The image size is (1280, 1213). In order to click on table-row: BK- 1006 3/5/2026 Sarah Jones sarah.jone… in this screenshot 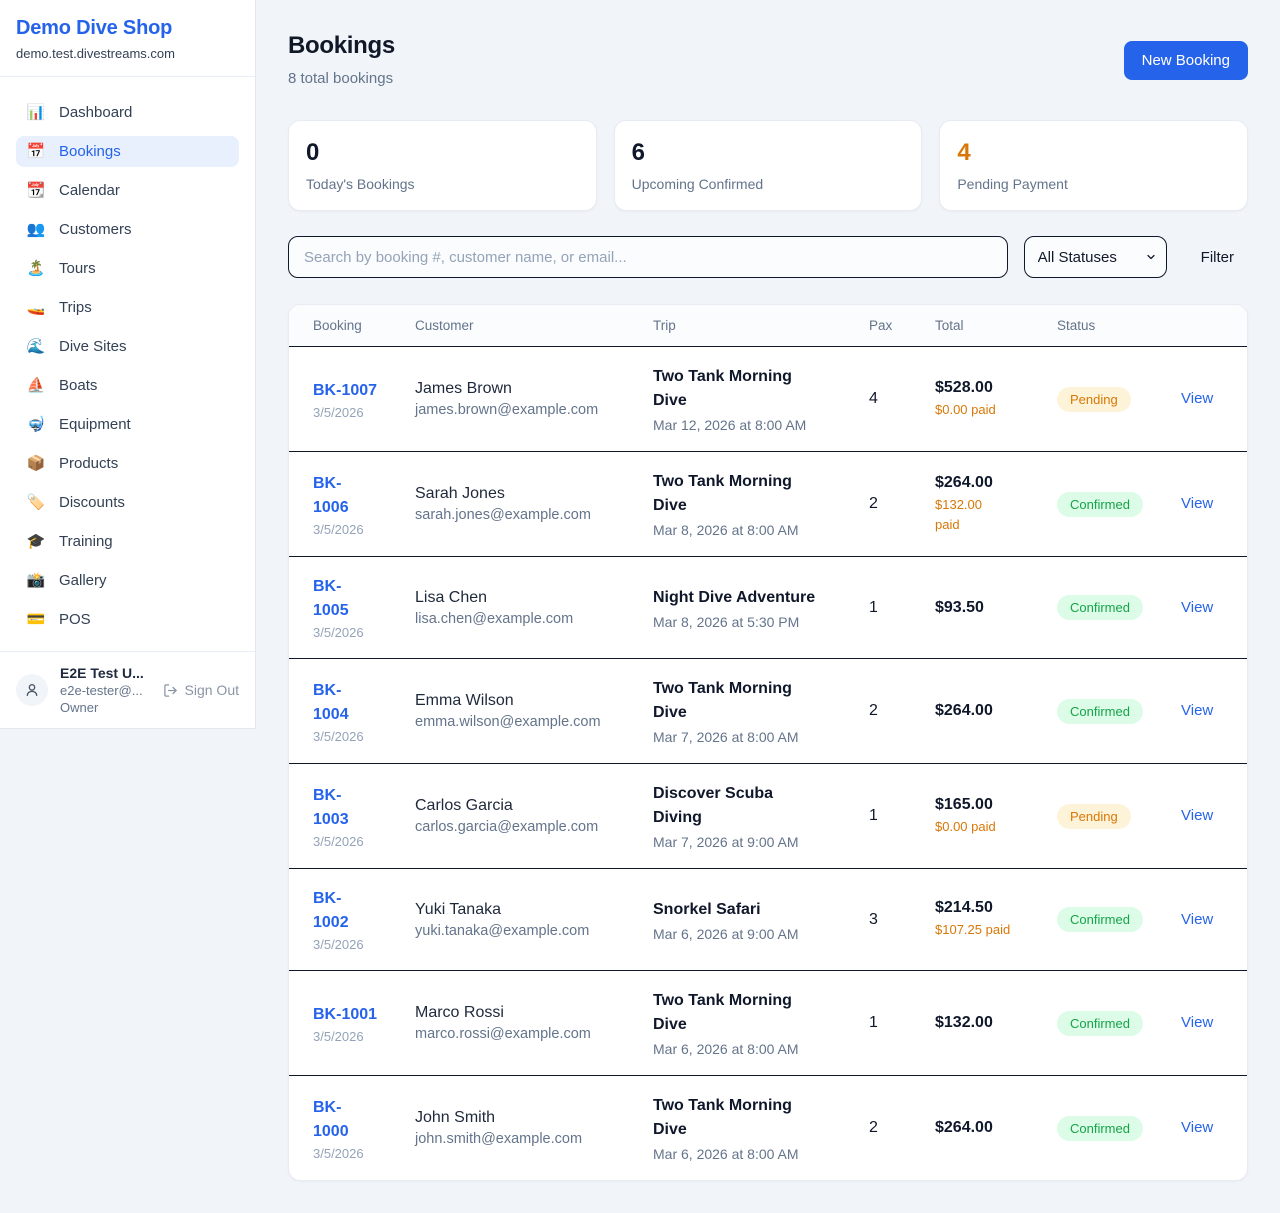, I will do `click(768, 504)`.